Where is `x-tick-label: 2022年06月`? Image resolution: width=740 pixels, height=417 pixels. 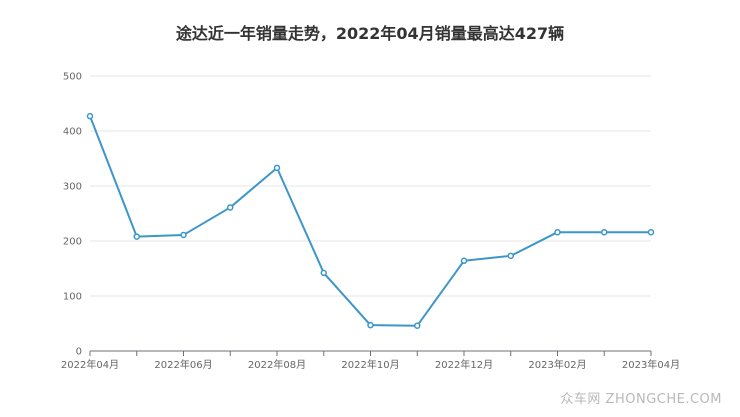
x-tick-label: 2022年06月 is located at coordinates (183, 364).